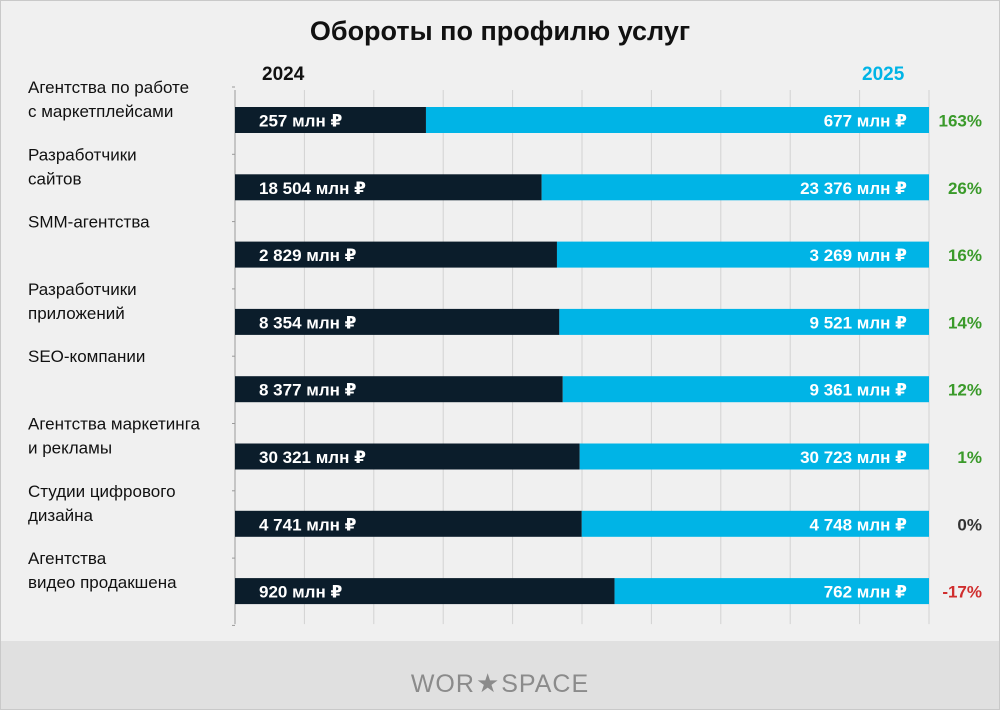 This screenshot has height=710, width=1000. I want to click on bar-label-2024: 4 741 млн ₽, so click(308, 524).